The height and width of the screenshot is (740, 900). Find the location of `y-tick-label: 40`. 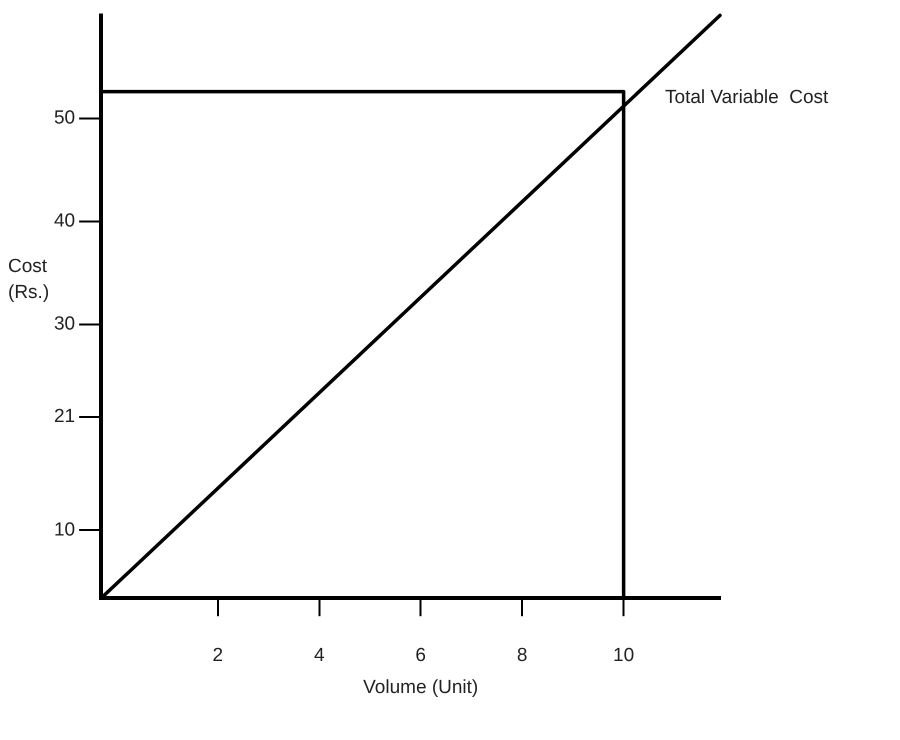

y-tick-label: 40 is located at coordinates (65, 221).